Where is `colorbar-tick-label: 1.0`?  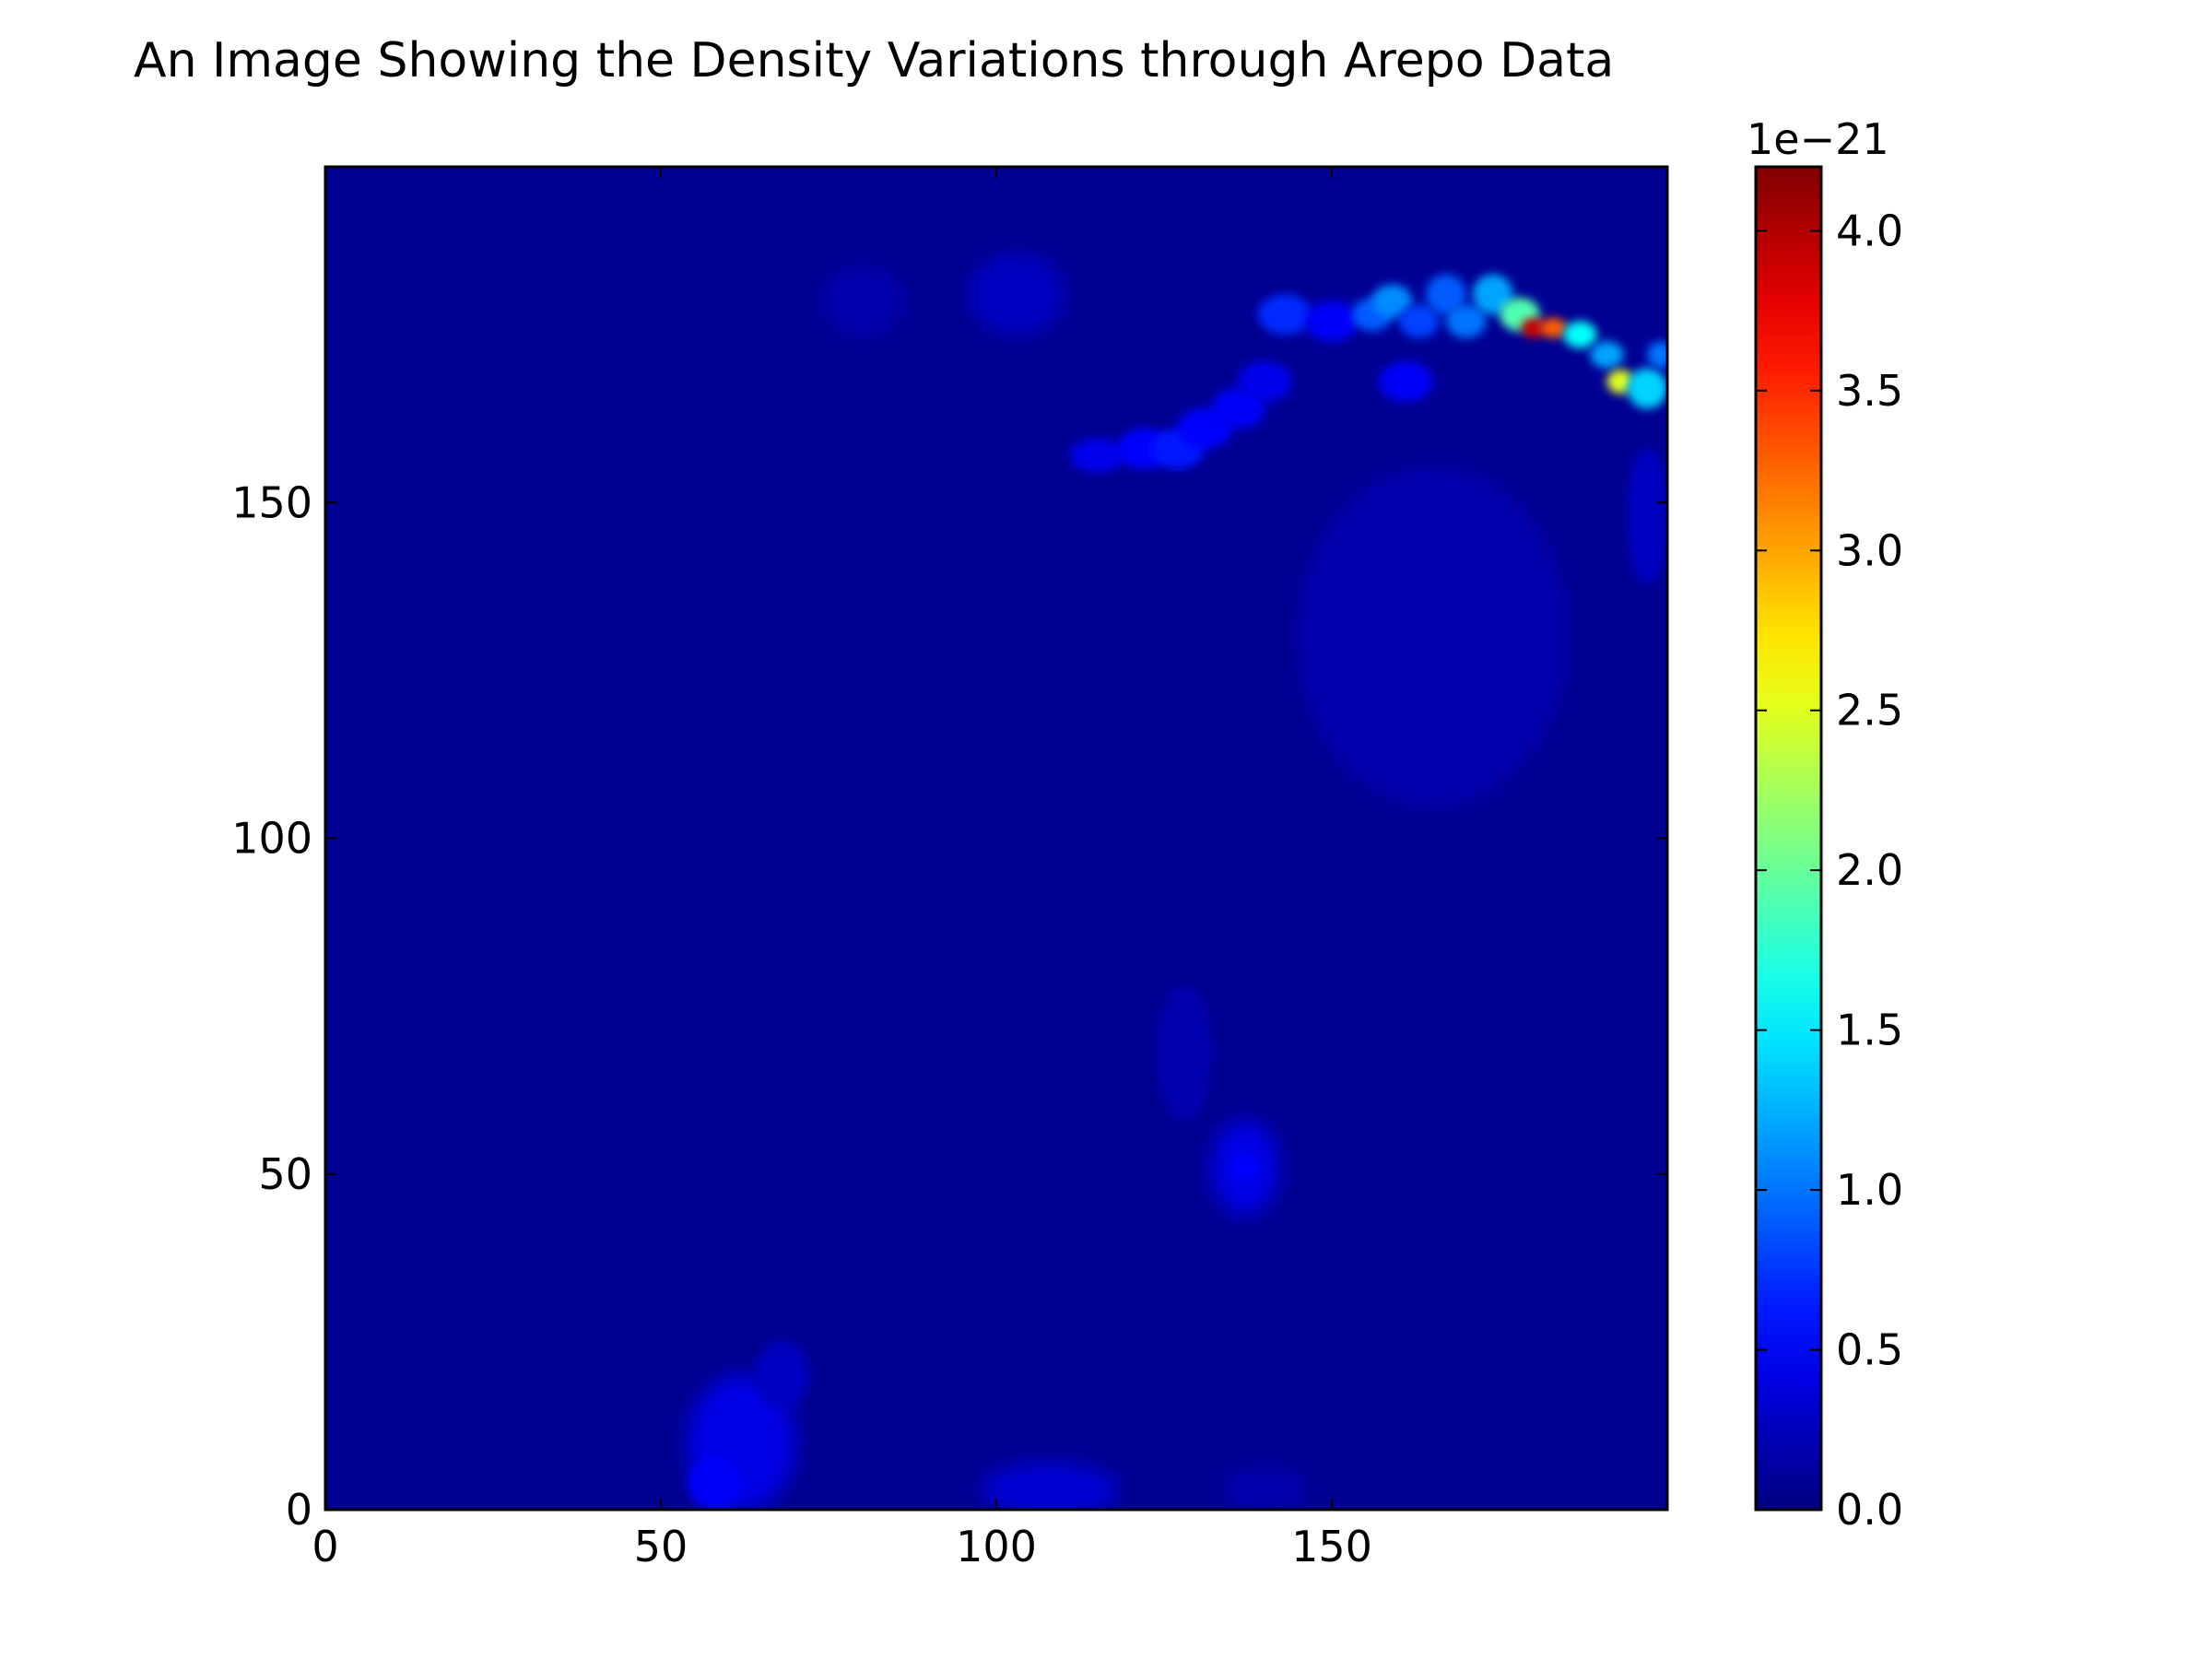 colorbar-tick-label: 1.0 is located at coordinates (1869, 1190).